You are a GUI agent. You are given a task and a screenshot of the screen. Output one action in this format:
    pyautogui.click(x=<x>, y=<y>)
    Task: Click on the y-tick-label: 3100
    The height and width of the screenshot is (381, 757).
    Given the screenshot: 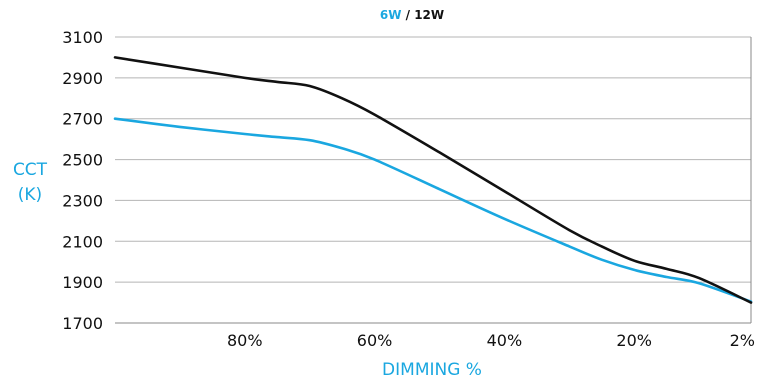 What is the action you would take?
    pyautogui.click(x=82, y=37)
    